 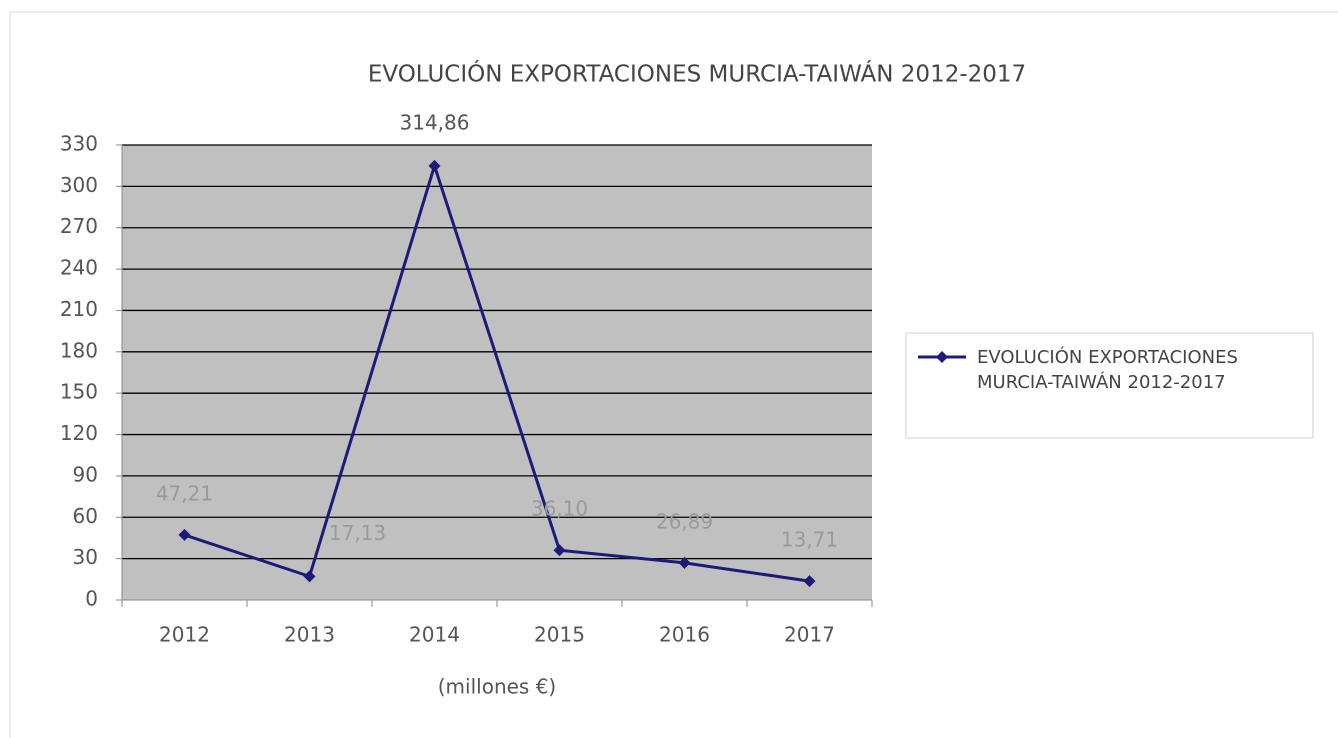 What do you see at coordinates (809, 540) in the screenshot?
I see `data-label: 13,71` at bounding box center [809, 540].